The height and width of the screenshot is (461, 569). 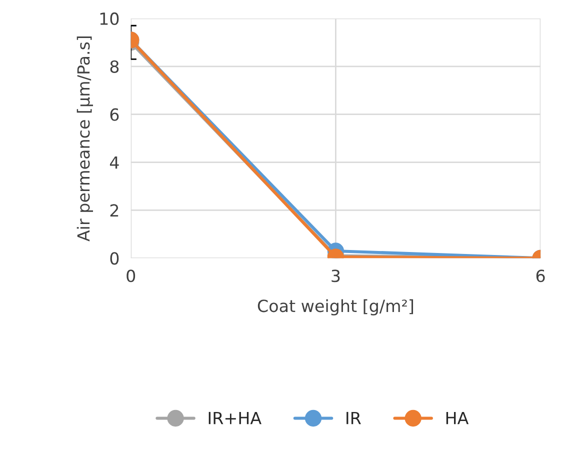 What do you see at coordinates (235, 418) in the screenshot?
I see `legend-label: IR+HA` at bounding box center [235, 418].